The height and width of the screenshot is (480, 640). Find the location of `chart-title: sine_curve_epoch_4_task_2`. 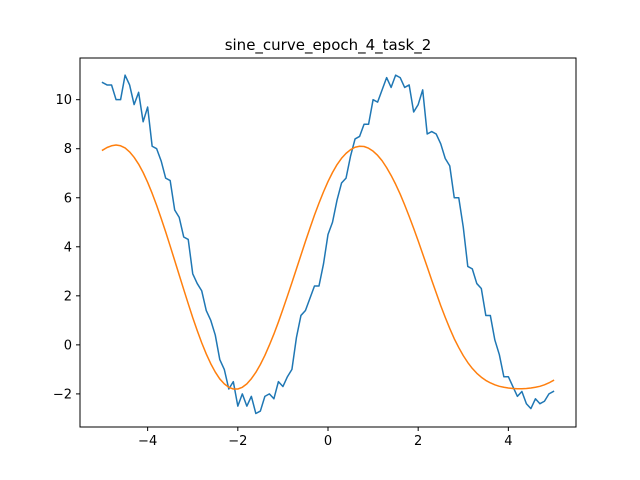

chart-title: sine_curve_epoch_4_task_2 is located at coordinates (328, 45).